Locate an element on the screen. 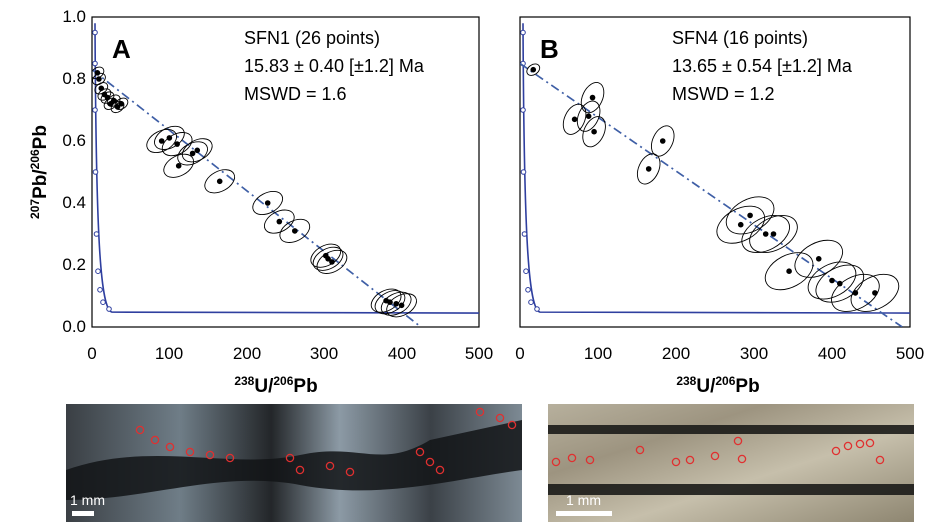  x-tick-label: 500 is located at coordinates (910, 353).